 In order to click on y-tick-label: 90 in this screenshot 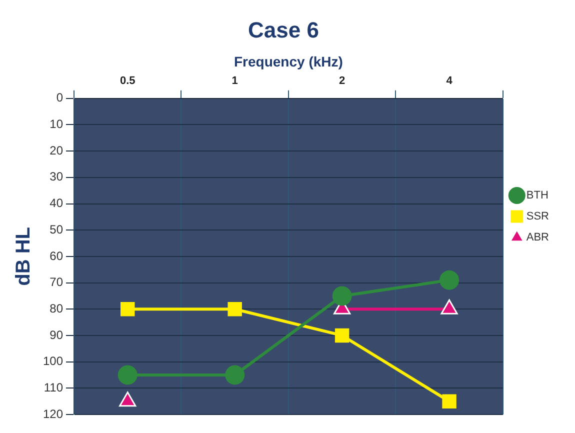, I will do `click(57, 335)`.